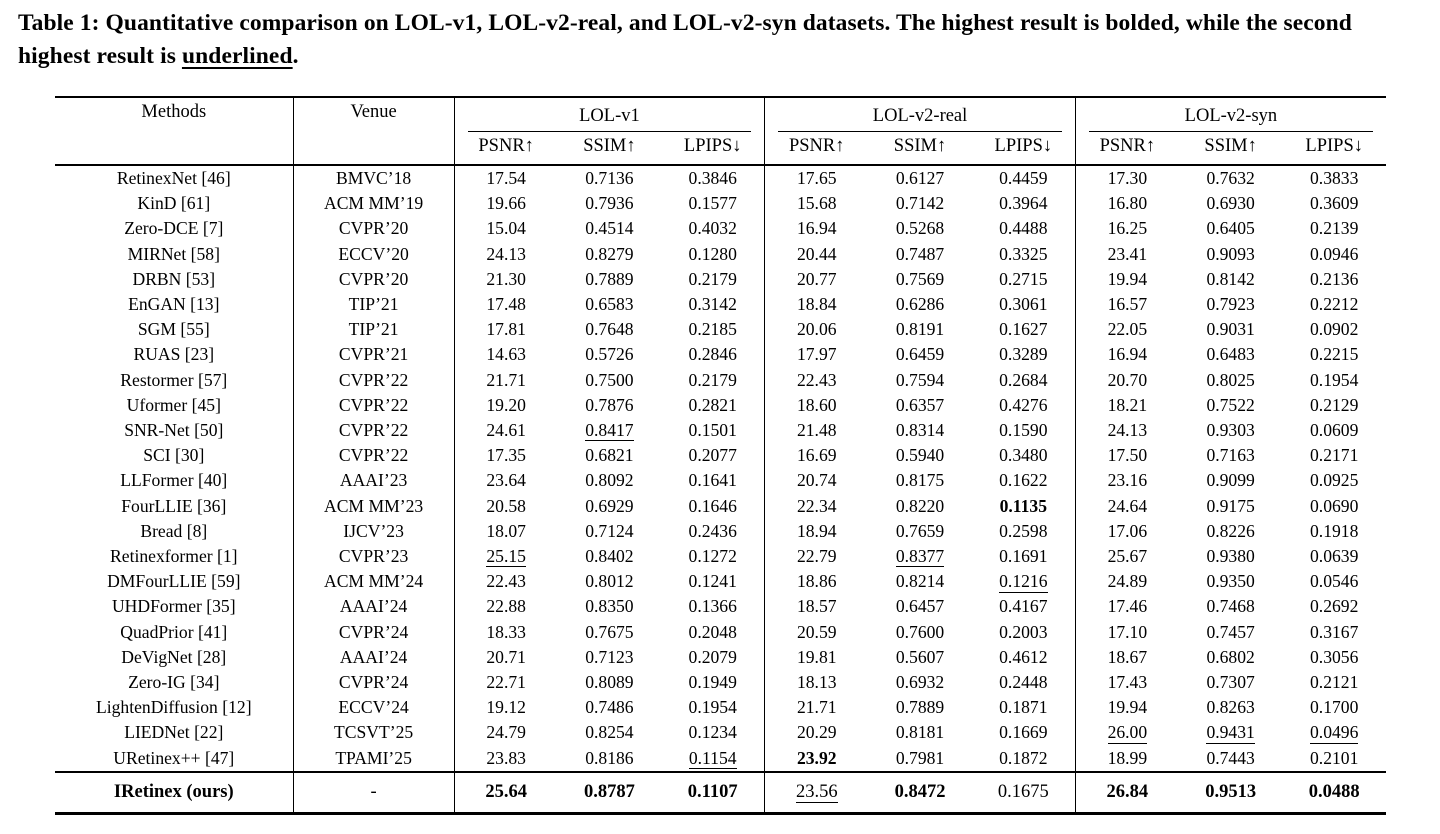  I want to click on metric-cell: 0.7307, so click(1230, 682).